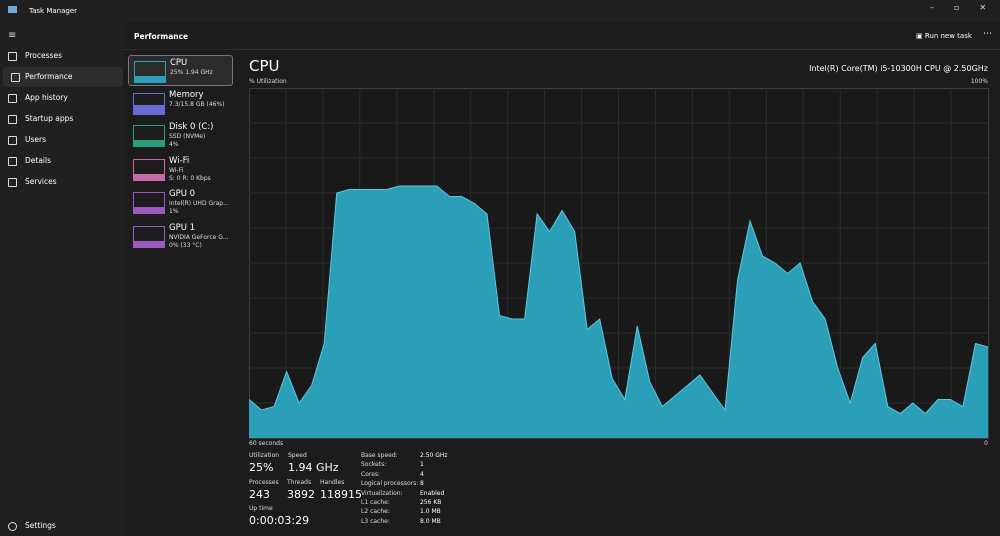 This screenshot has width=1000, height=536. Describe the element at coordinates (12, 35) in the screenshot. I see `menu-button: ≡` at that location.